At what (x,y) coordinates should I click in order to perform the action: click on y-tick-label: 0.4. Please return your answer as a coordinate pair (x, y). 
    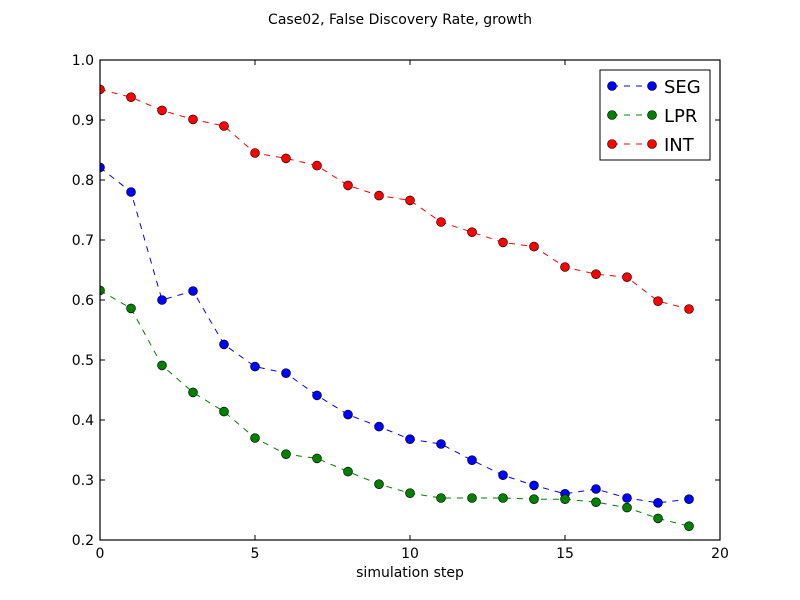
    Looking at the image, I should click on (83, 421).